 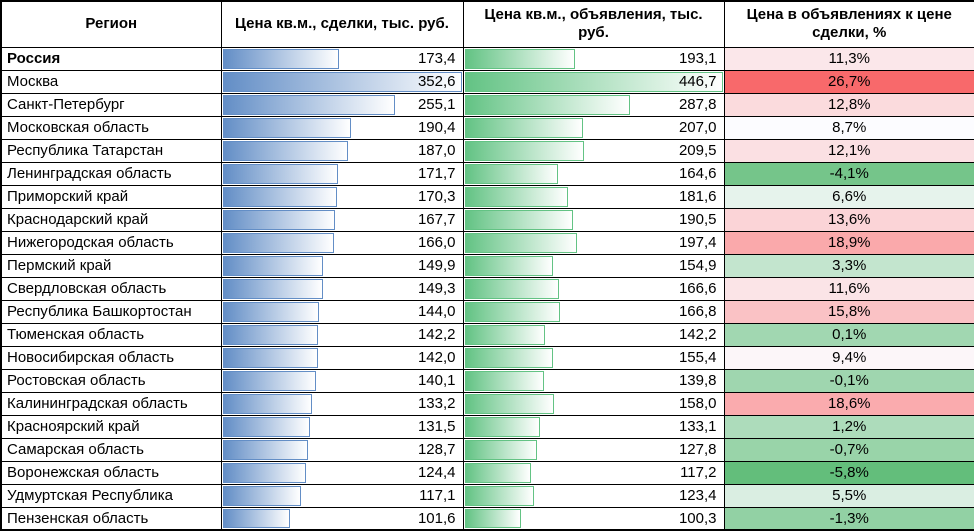 What do you see at coordinates (697, 426) in the screenshot?
I see `listing-value: 133,1` at bounding box center [697, 426].